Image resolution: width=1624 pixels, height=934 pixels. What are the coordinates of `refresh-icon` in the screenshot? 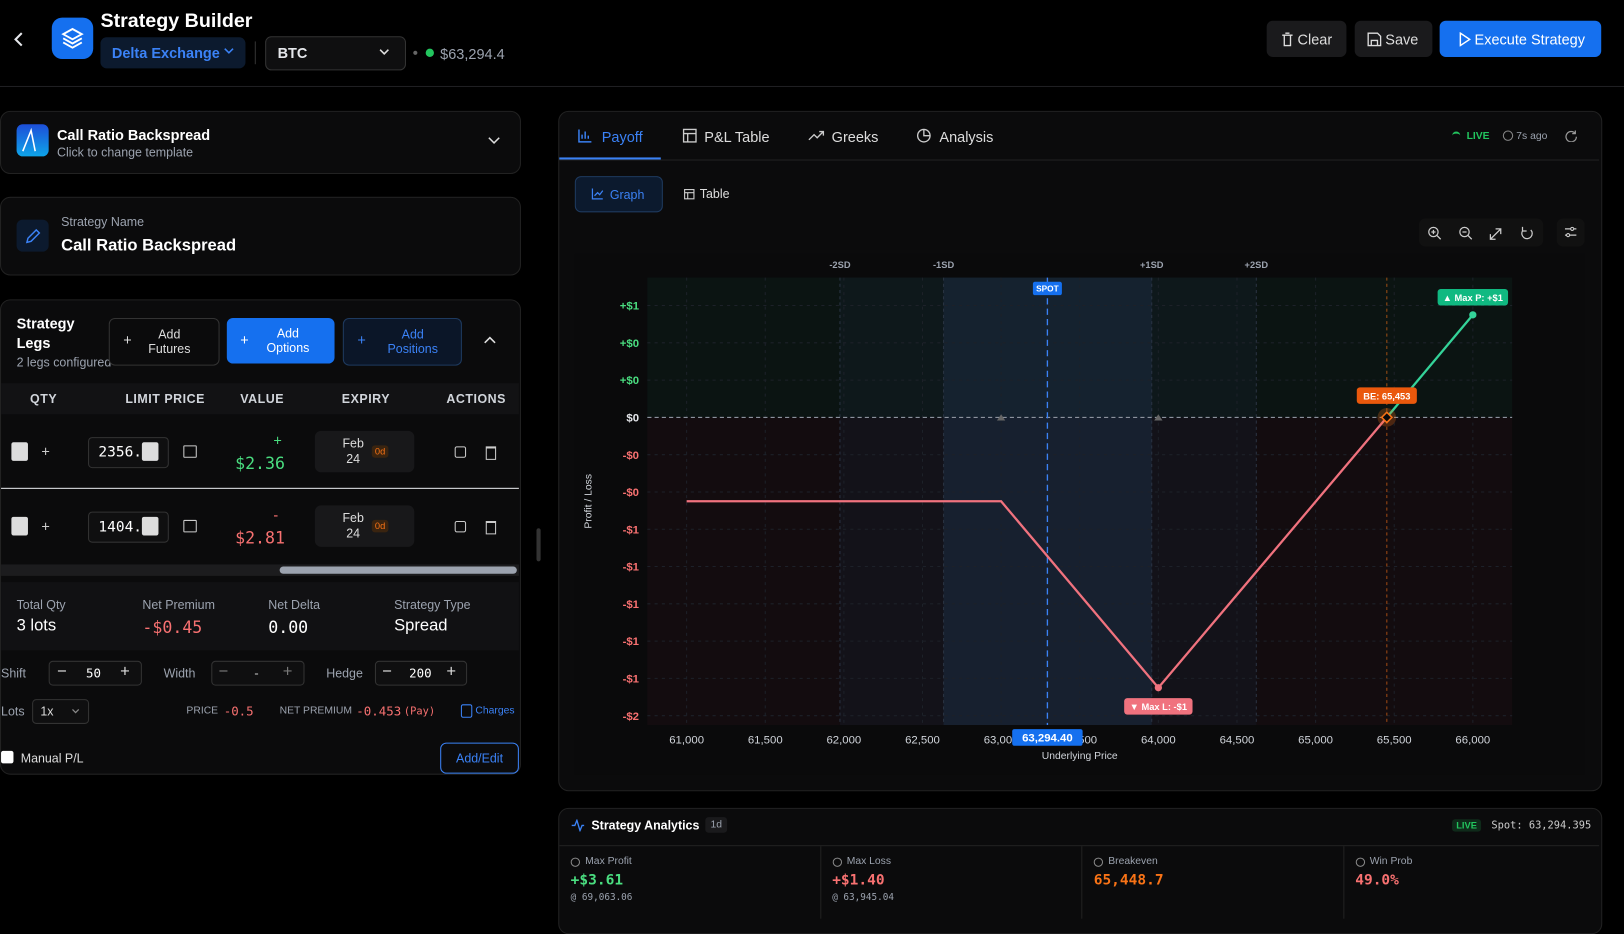 It's located at (1571, 135).